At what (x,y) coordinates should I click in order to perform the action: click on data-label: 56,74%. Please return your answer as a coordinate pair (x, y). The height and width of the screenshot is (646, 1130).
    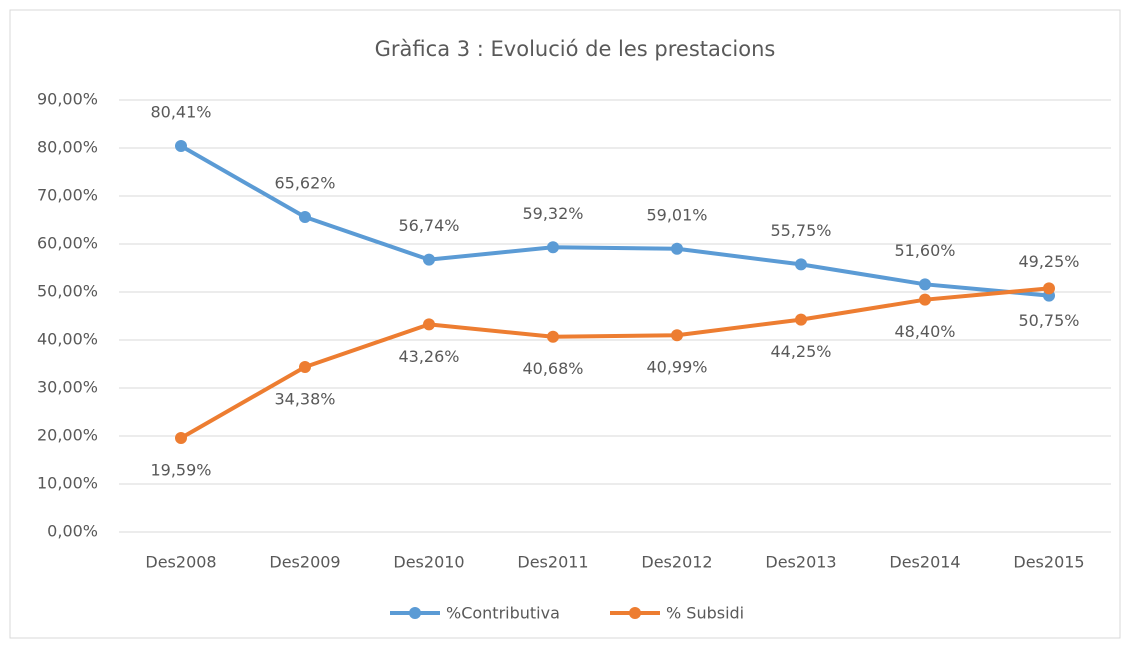
    Looking at the image, I should click on (428, 225).